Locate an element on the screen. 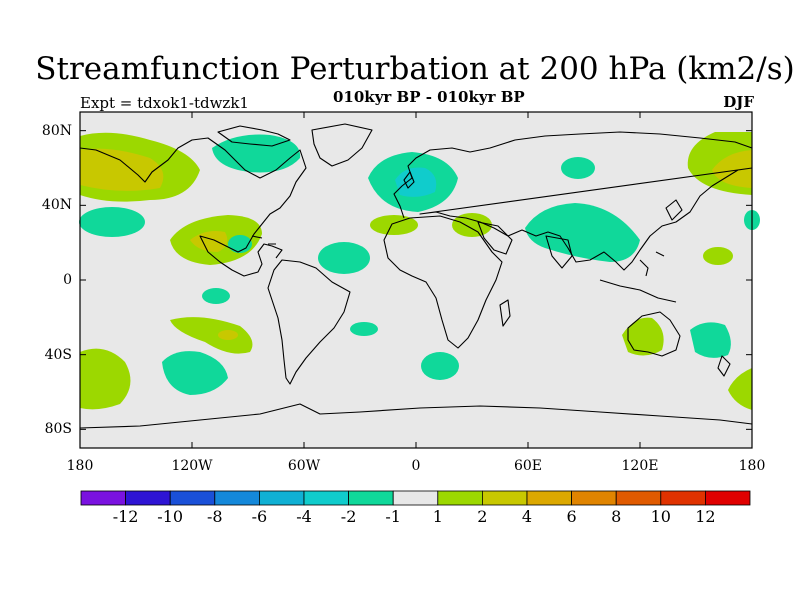  colorbar-label: 2 is located at coordinates (482, 516).